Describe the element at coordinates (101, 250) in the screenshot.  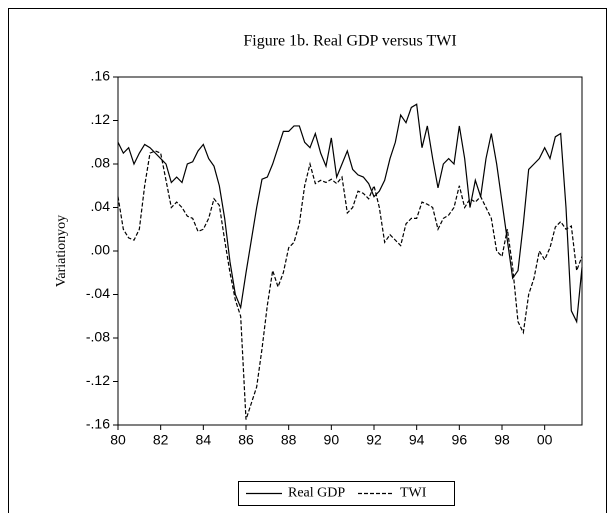
I see `y-tick-label: .00` at that location.